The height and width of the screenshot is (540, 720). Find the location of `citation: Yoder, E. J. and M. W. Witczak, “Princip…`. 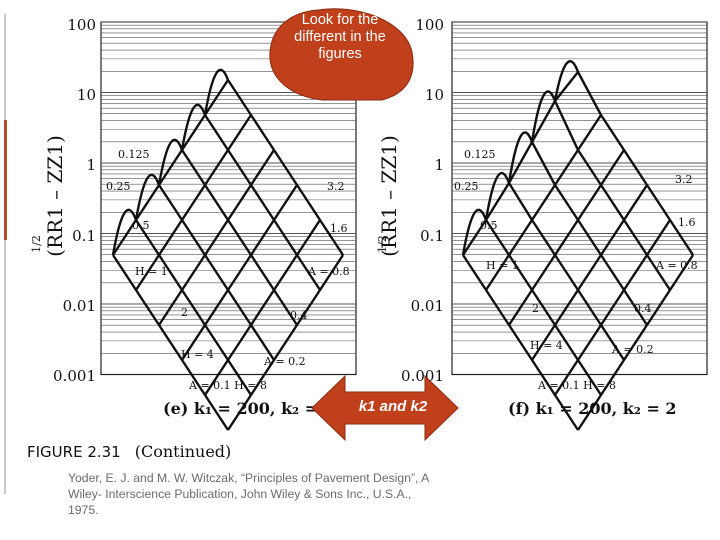

citation: Yoder, E. J. and M. W. Witczak, “Princip… is located at coordinates (248, 494).